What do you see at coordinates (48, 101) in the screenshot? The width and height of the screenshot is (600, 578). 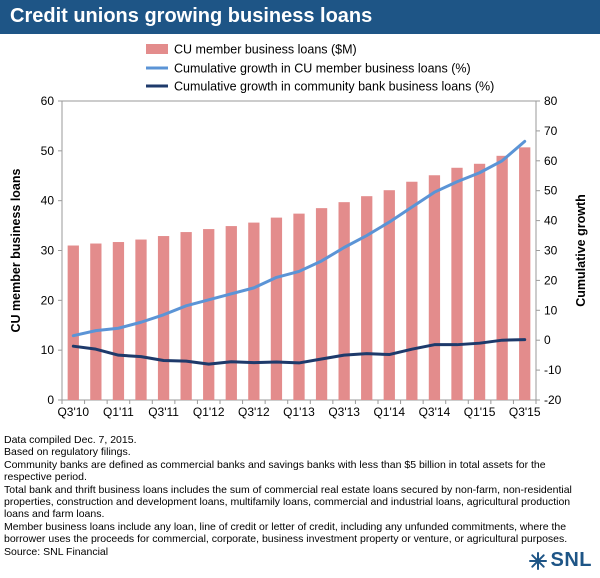 I see `left-axis-tick-label: 60` at bounding box center [48, 101].